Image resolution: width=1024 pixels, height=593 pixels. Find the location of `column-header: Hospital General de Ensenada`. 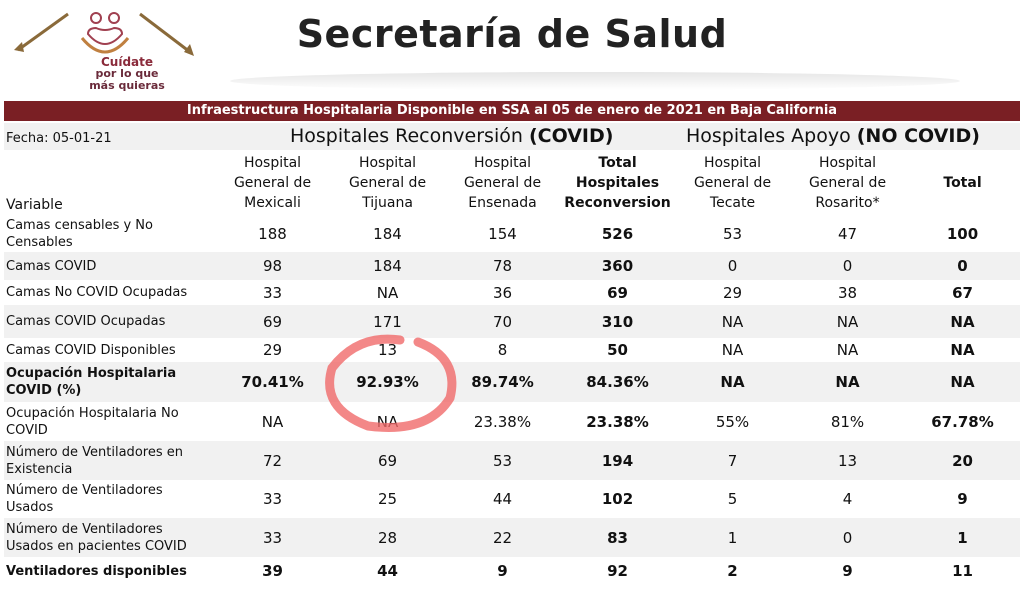

column-header: Hospital General de Ensenada is located at coordinates (502, 182).